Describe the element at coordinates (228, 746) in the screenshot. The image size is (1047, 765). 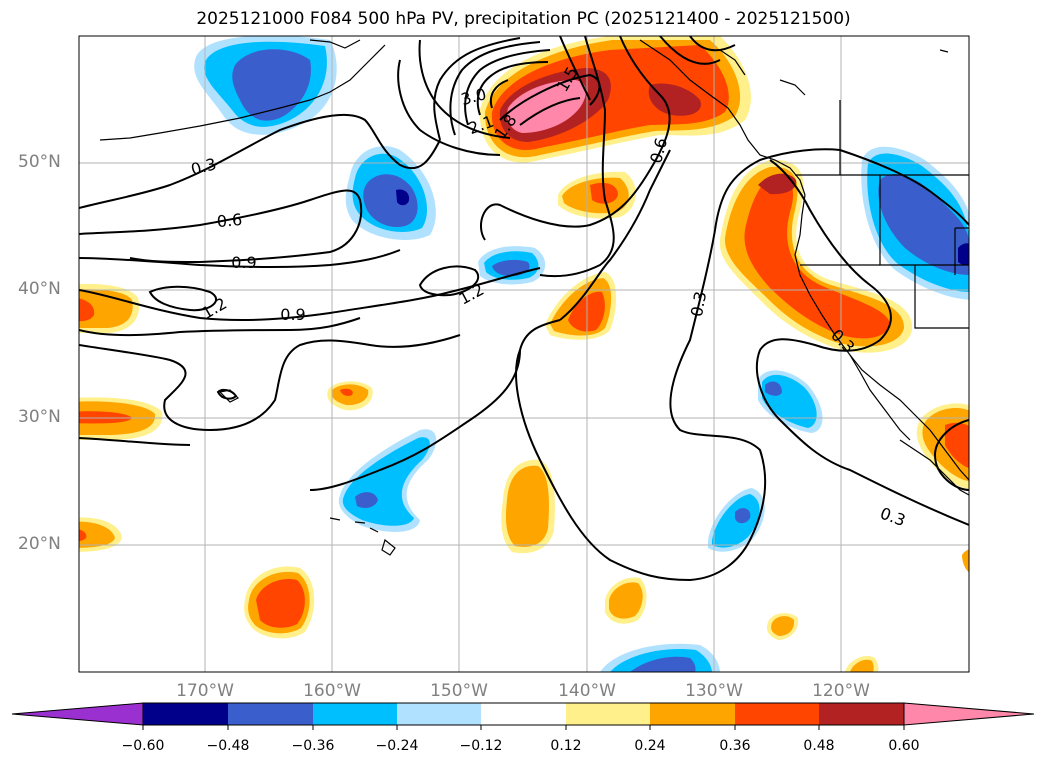
I see `colorbar-tick-label: −0.48` at that location.